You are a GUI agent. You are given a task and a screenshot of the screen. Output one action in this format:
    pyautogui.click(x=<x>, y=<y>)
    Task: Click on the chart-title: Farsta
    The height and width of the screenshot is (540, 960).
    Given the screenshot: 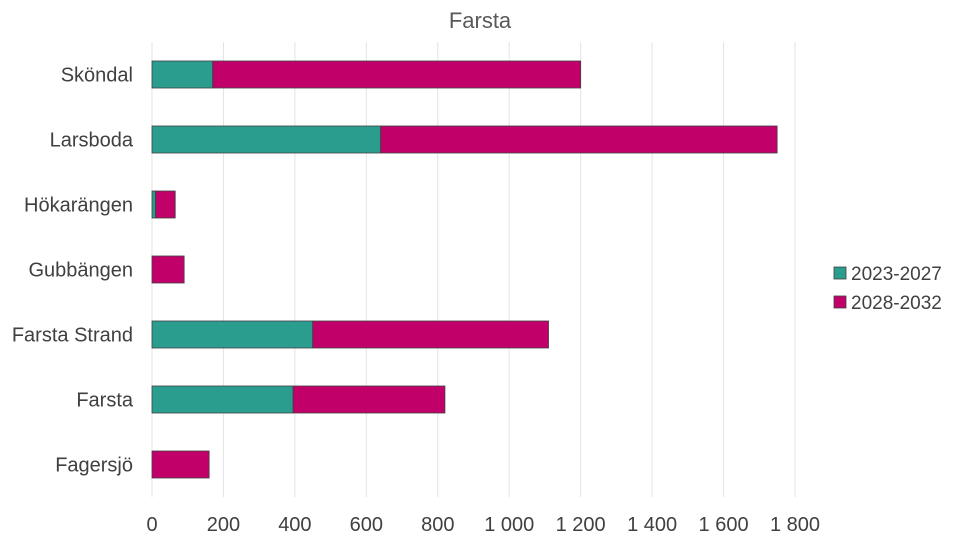 What is the action you would take?
    pyautogui.click(x=480, y=20)
    